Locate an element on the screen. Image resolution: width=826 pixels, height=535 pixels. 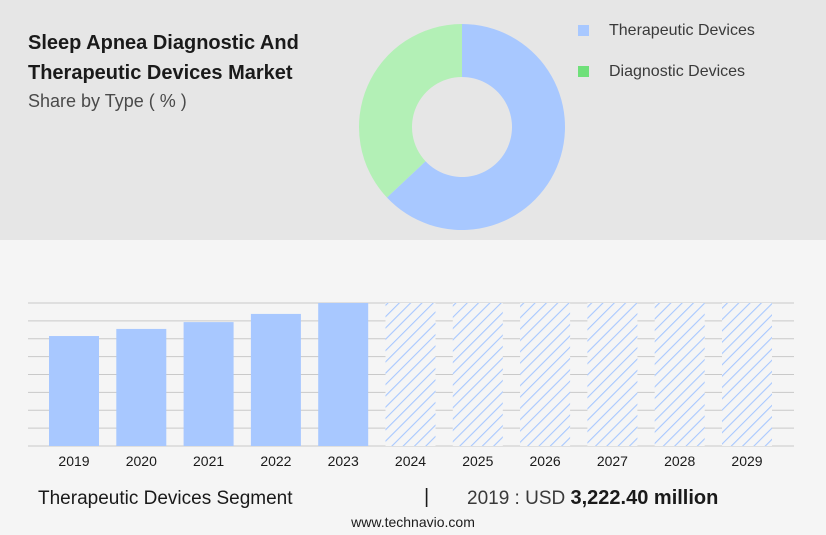
x-tick-2024: 2024 is located at coordinates (410, 461).